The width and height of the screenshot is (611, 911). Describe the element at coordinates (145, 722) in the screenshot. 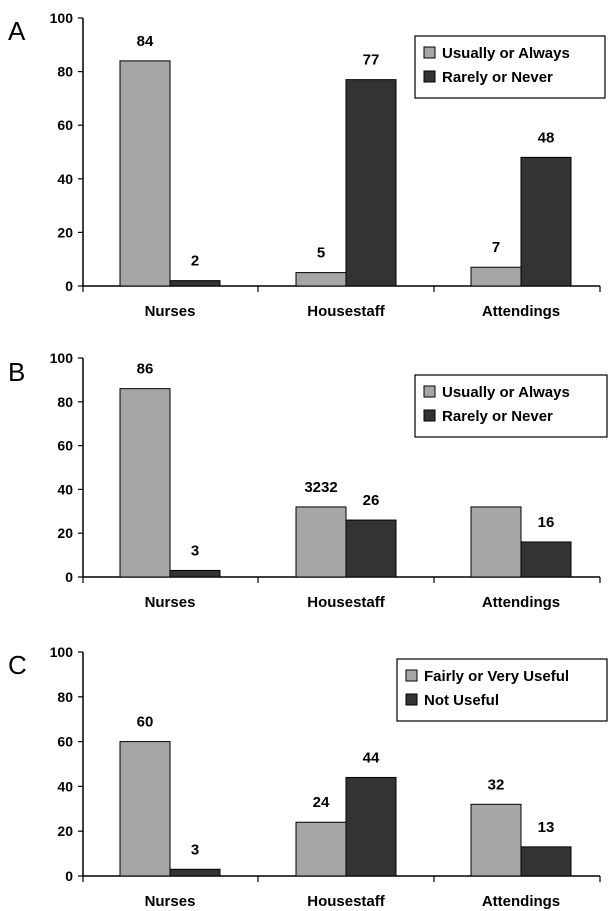

I see `data-label: 60` at that location.